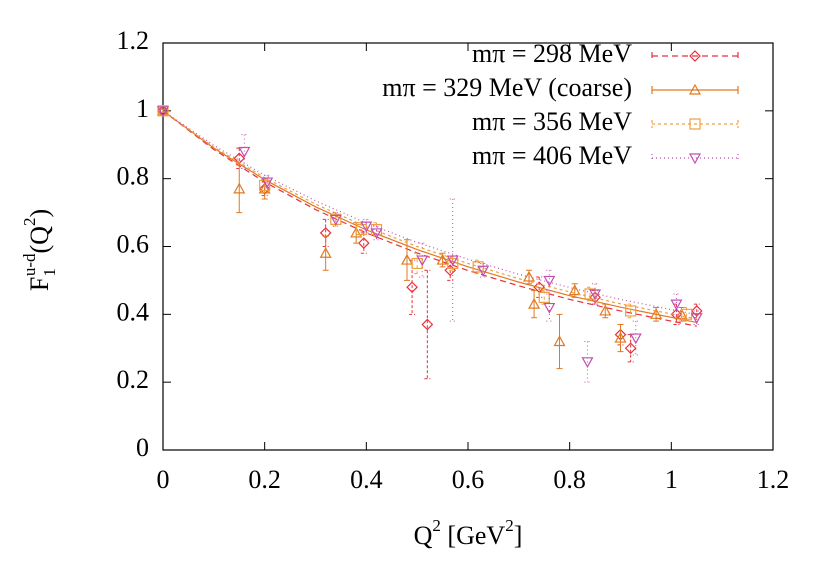 The width and height of the screenshot is (829, 580). I want to click on x-label-part: Q, so click(423, 535).